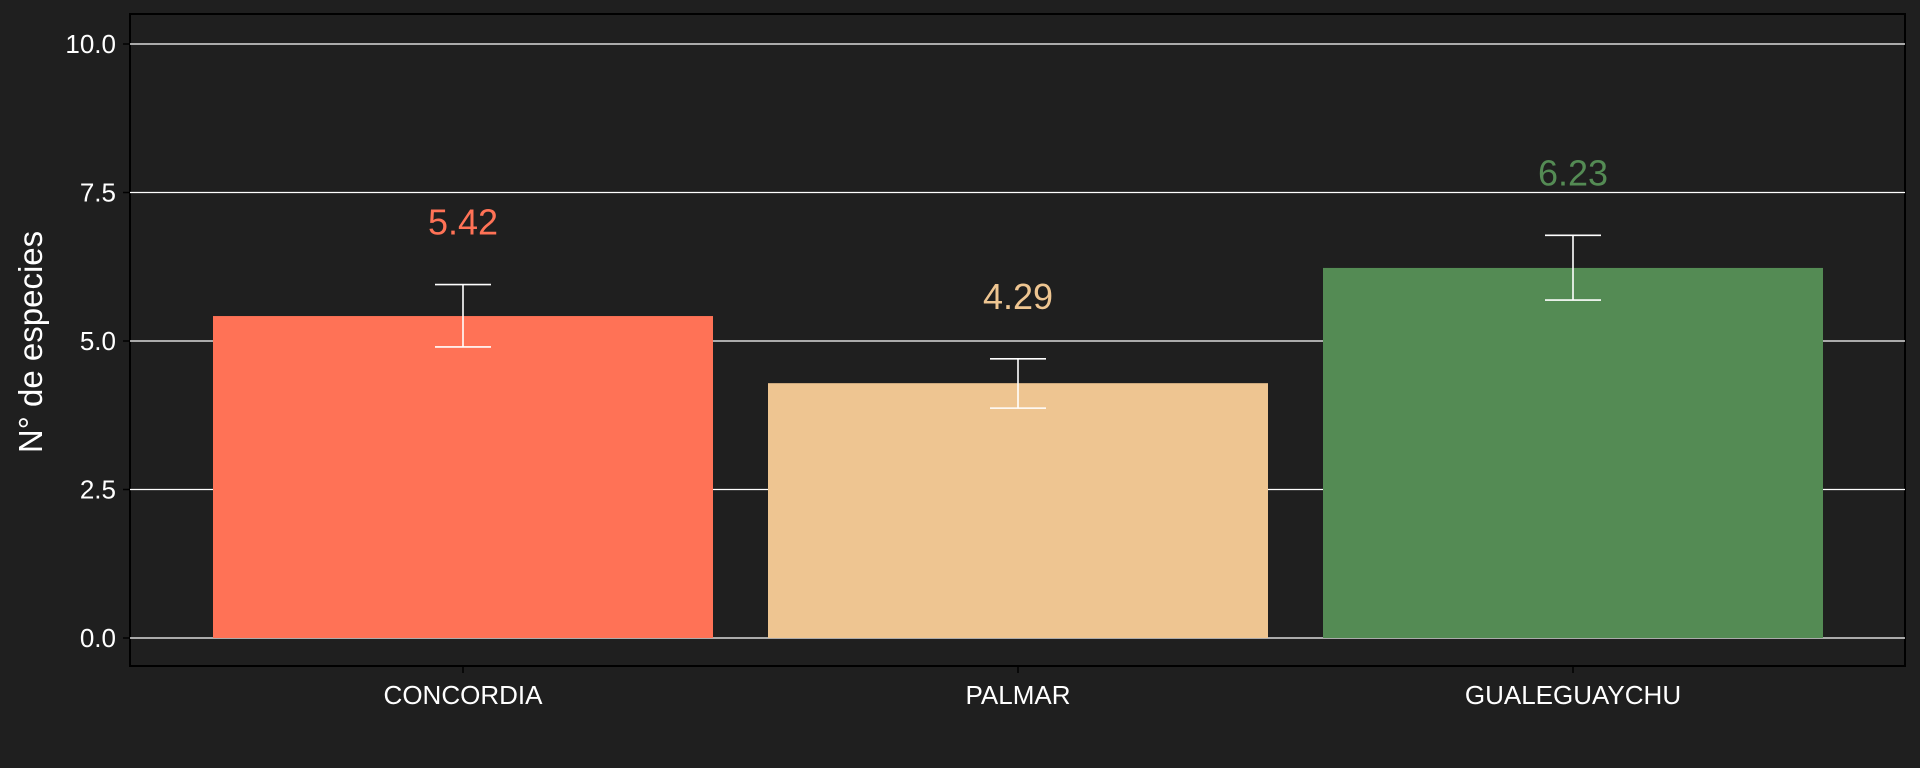  What do you see at coordinates (463, 315) in the screenshot?
I see `error-bar-concordia` at bounding box center [463, 315].